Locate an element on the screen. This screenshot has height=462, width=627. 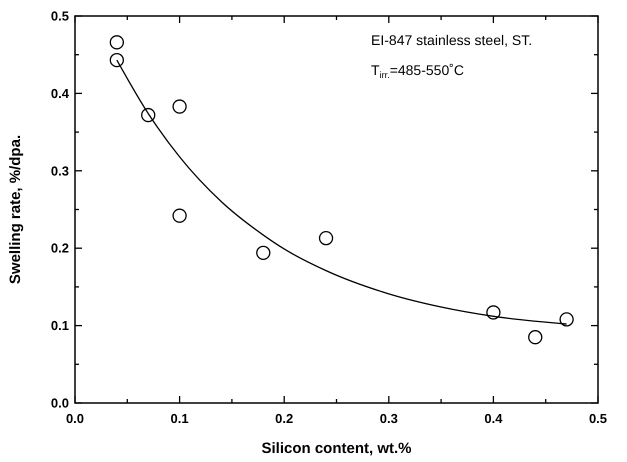
x-tick-label: 0.1 is located at coordinates (179, 418).